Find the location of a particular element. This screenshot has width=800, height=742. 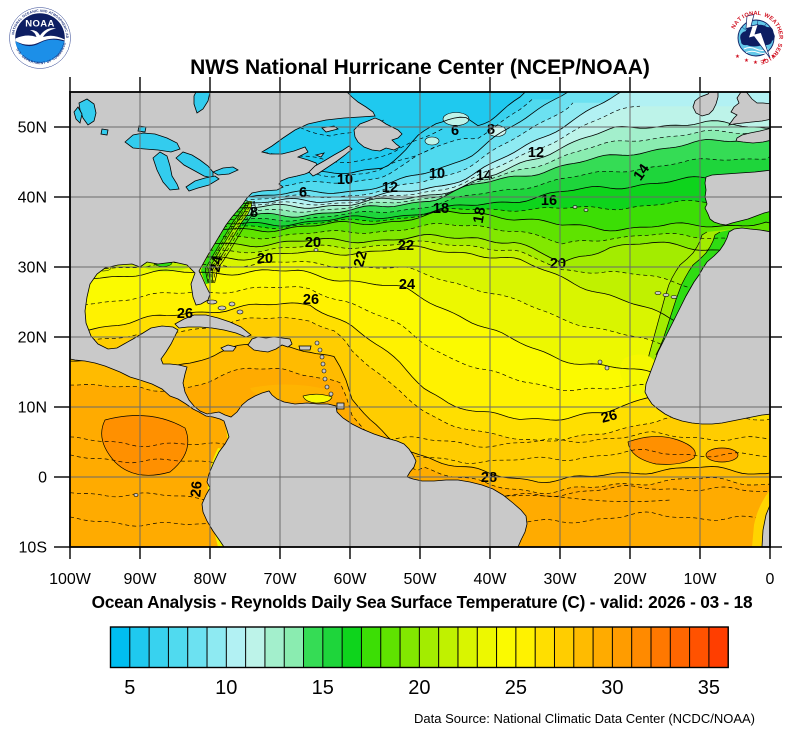

svg-text: S is located at coordinates (779, 45).